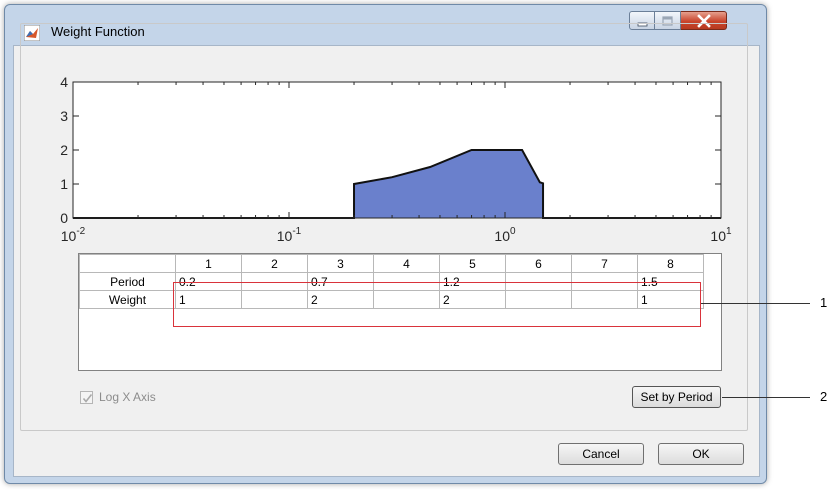 Image resolution: width=835 pixels, height=490 pixels. I want to click on y-tick-label: 4, so click(64, 82).